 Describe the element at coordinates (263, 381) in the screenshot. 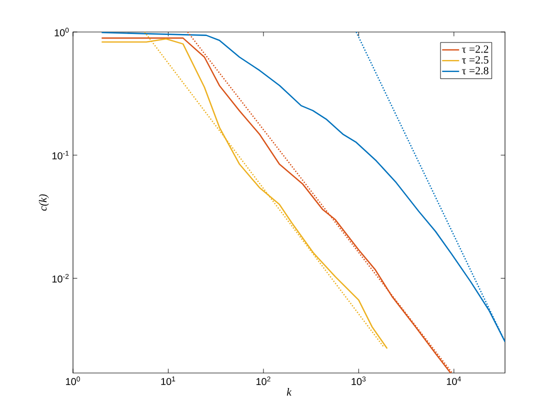

I see `x-tick-label: 10$^{2}$` at that location.